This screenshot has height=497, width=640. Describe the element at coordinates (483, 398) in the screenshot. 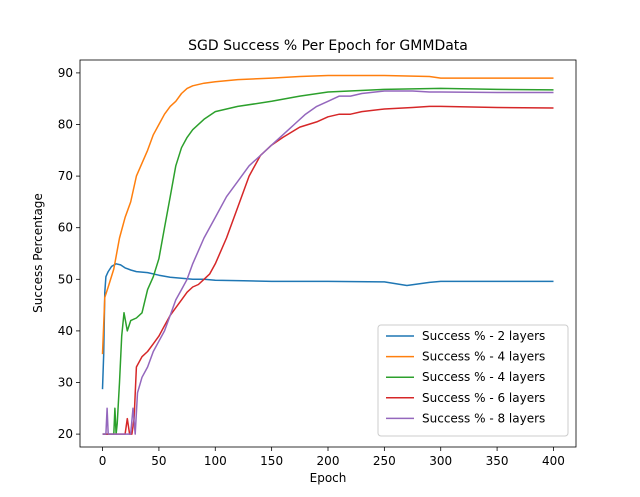

I see `legend-entry-4: Success % - 6 layers` at that location.